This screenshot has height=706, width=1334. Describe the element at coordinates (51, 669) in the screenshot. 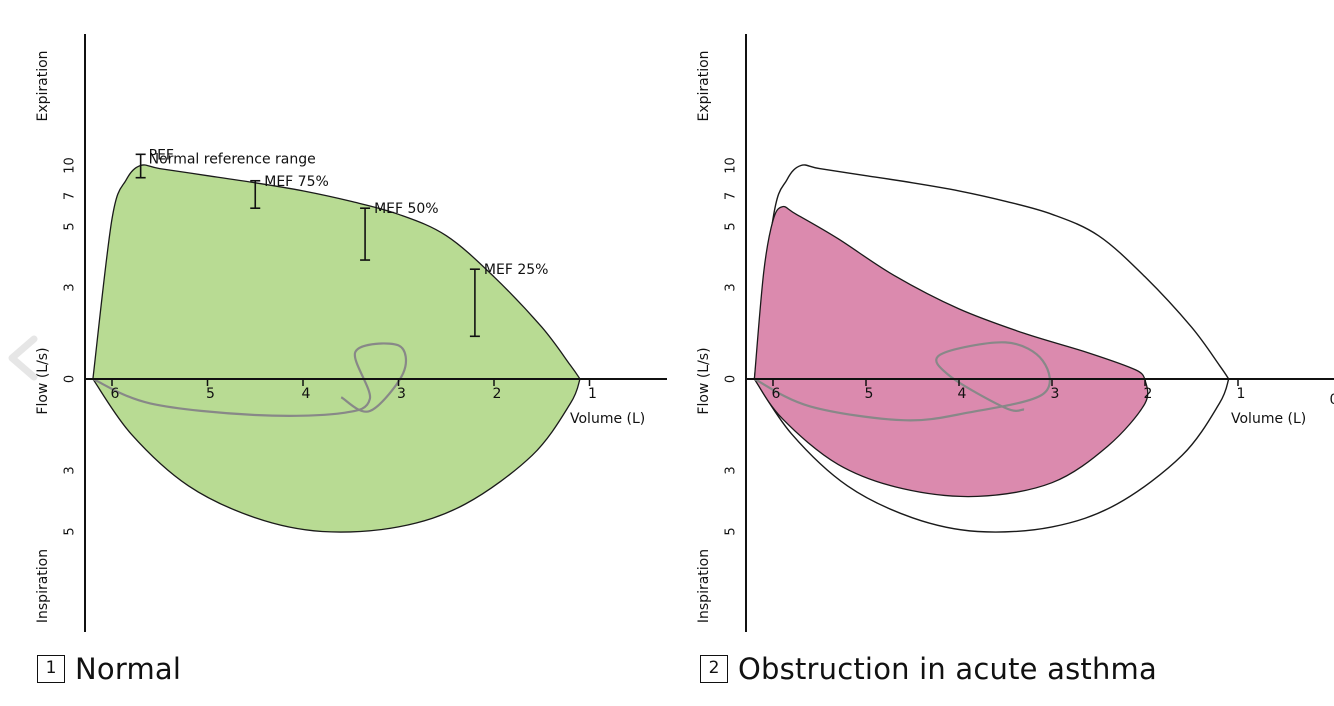

I see `figure-number: 1` at that location.